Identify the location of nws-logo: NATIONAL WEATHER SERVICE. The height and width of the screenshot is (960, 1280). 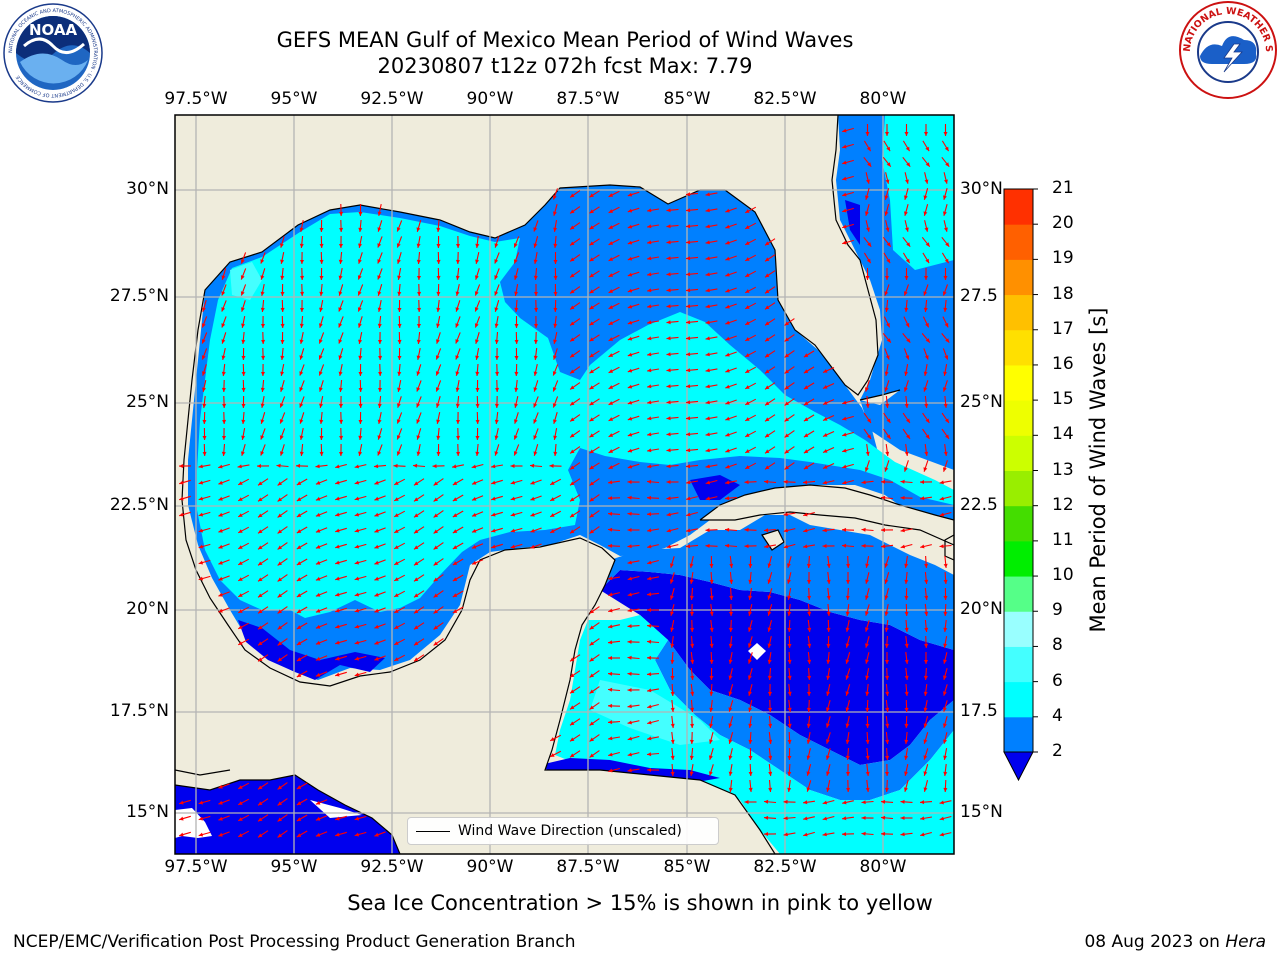
(1226, 52).